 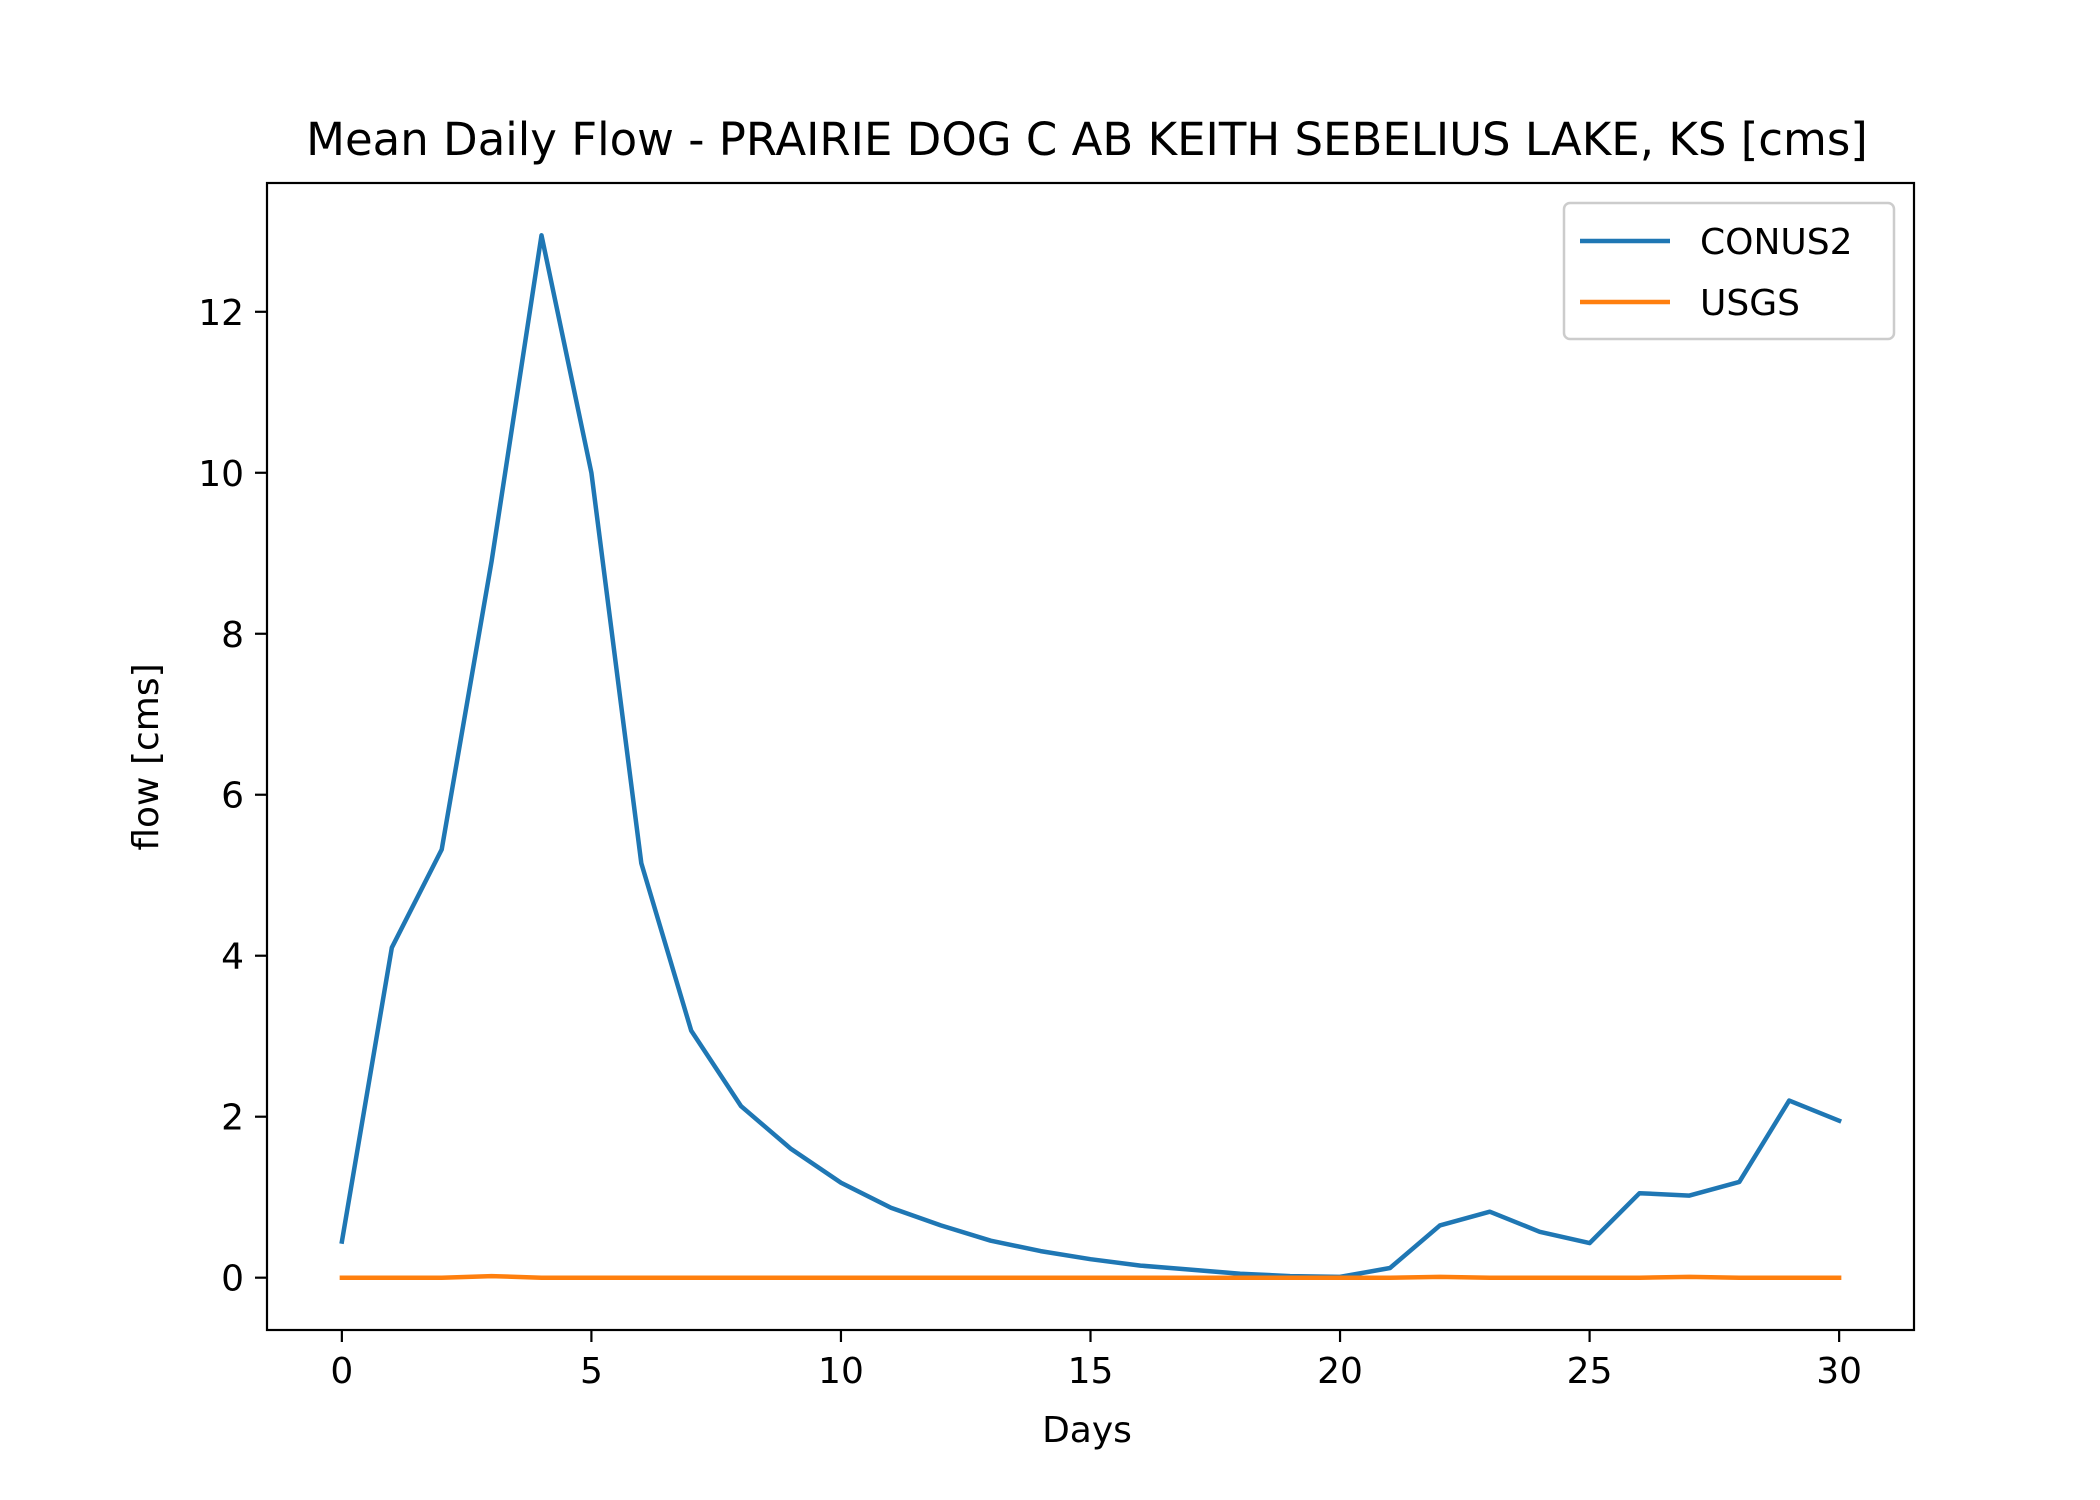 I want to click on legend-box, so click(x=1729, y=271).